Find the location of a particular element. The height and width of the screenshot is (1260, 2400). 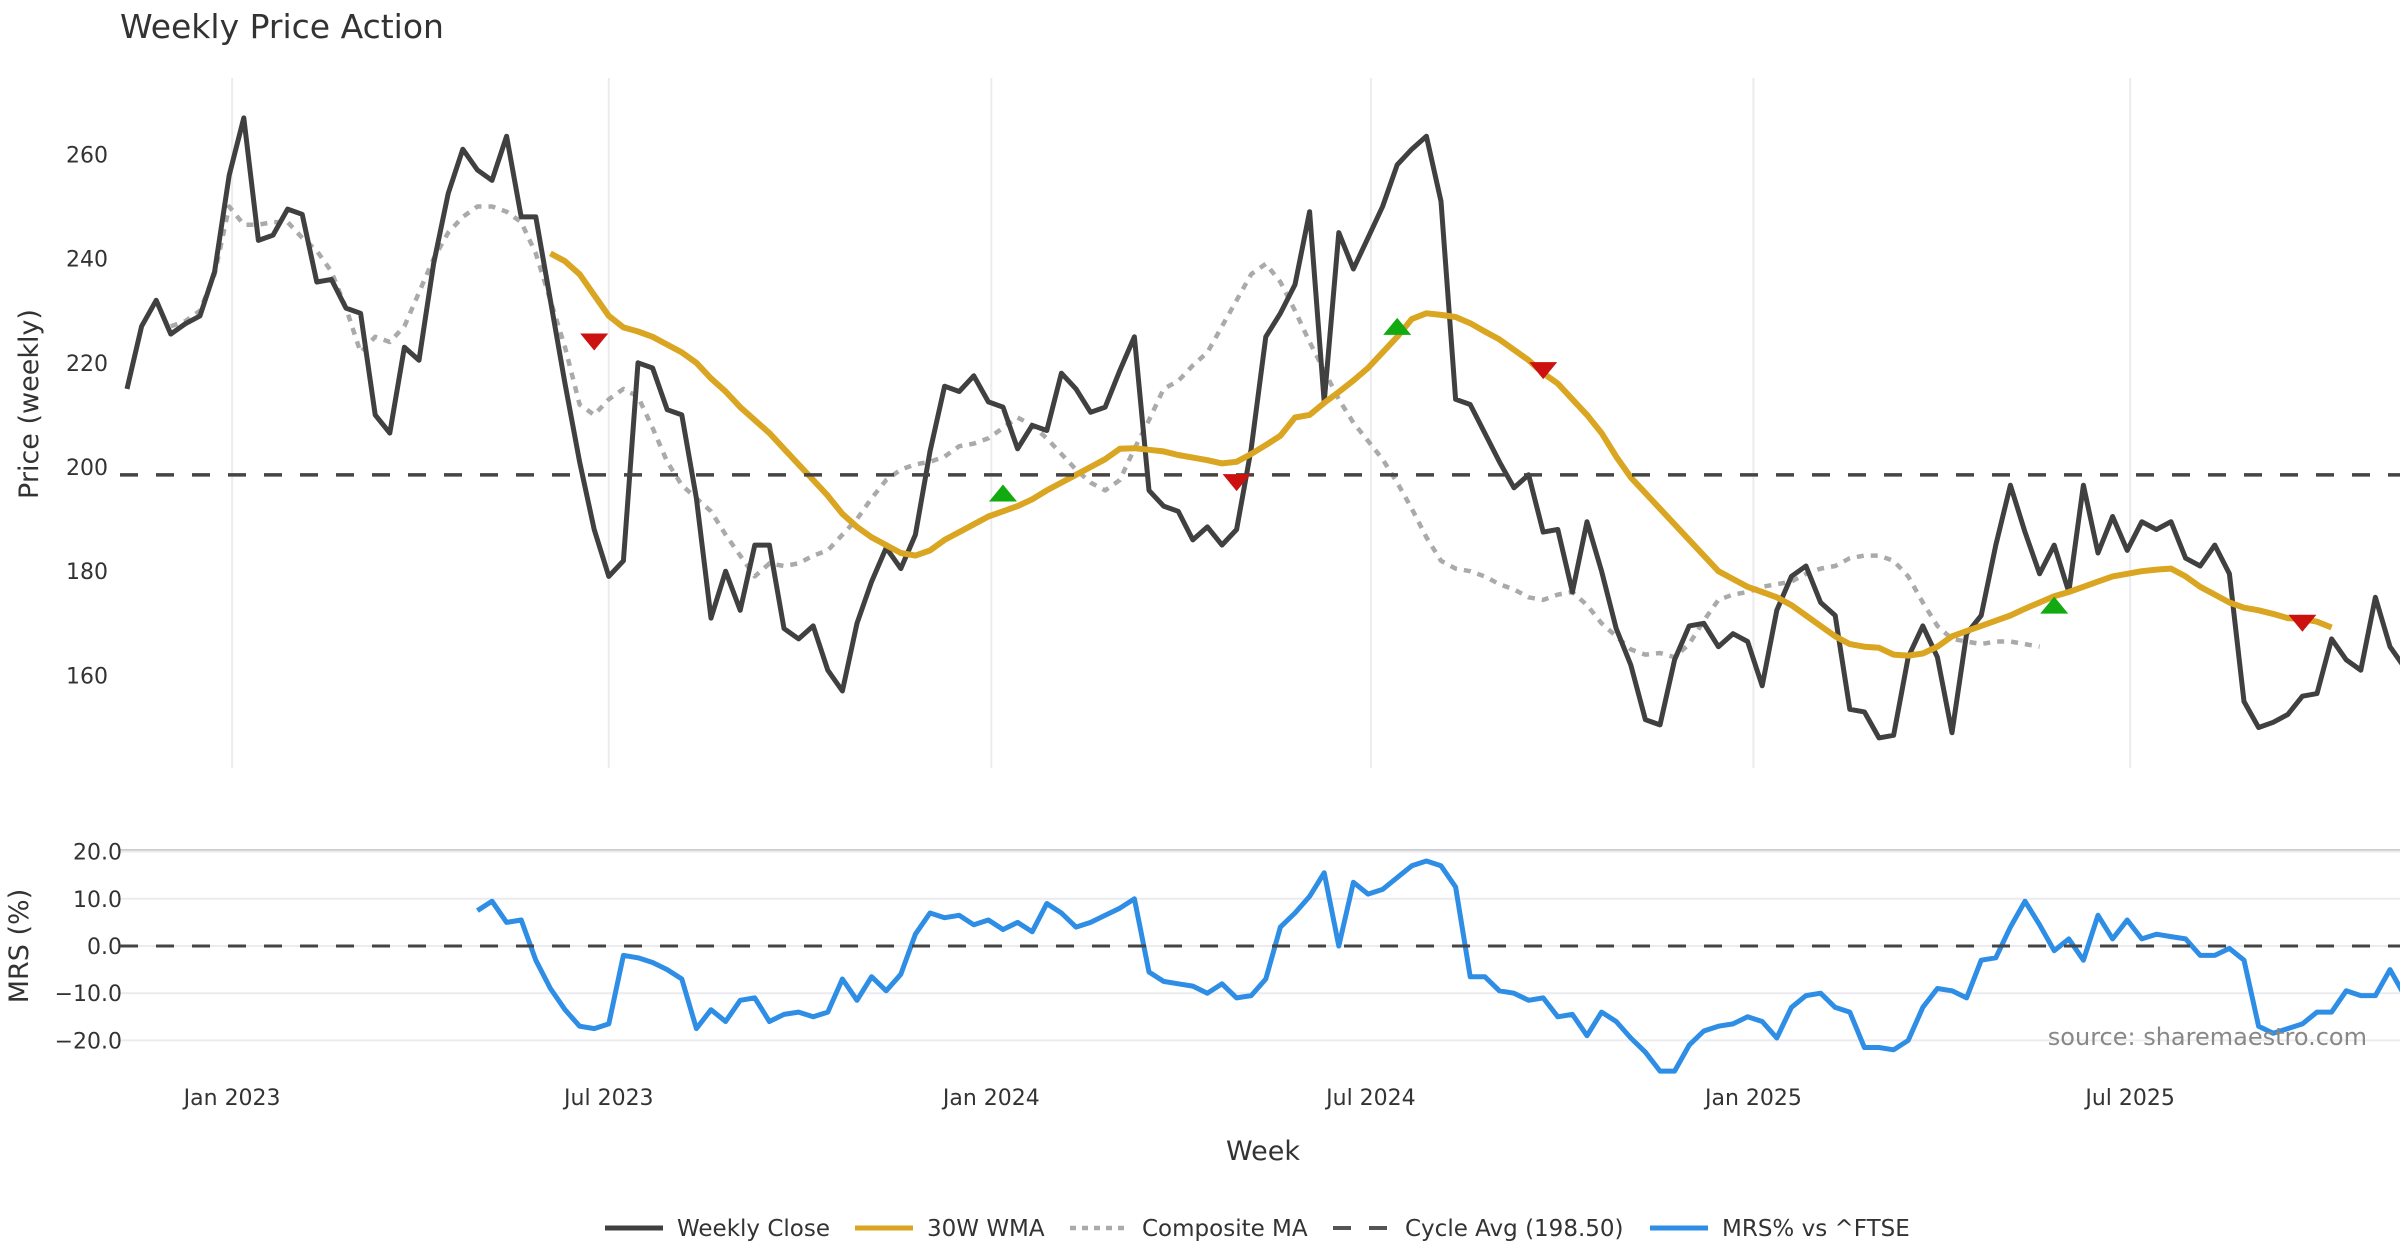

x-axis-label: Week is located at coordinates (1263, 1151).